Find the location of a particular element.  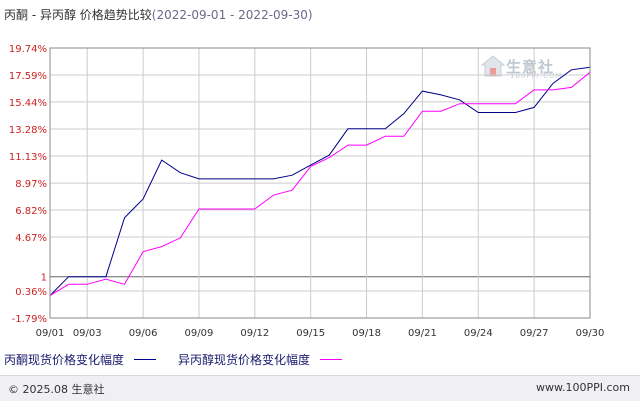

y-tick-label: 8.97% is located at coordinates (31, 184).